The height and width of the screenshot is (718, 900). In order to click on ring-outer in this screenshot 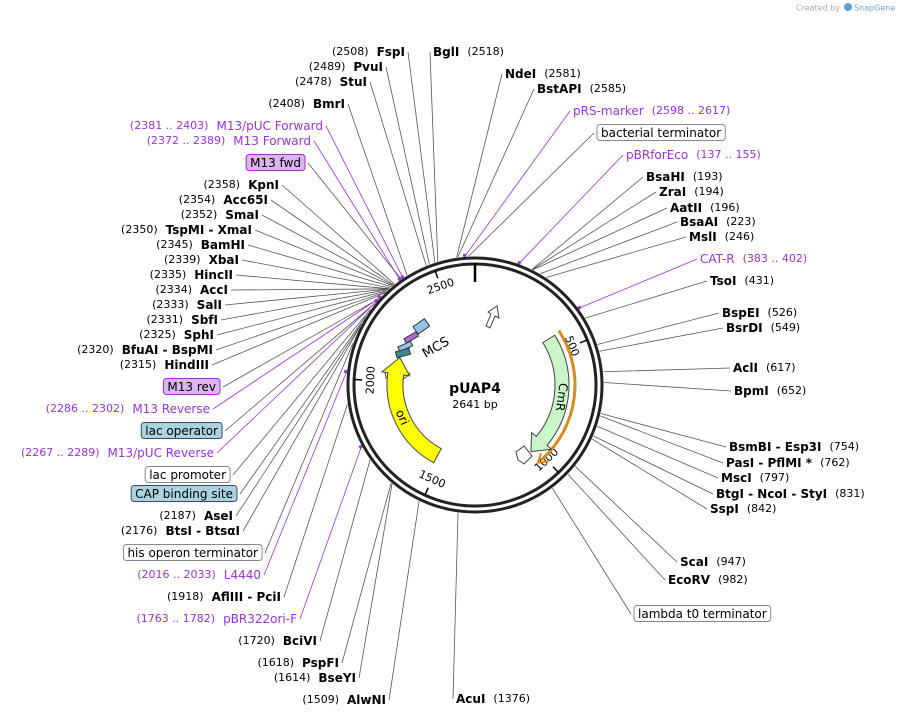, I will do `click(475, 385)`.